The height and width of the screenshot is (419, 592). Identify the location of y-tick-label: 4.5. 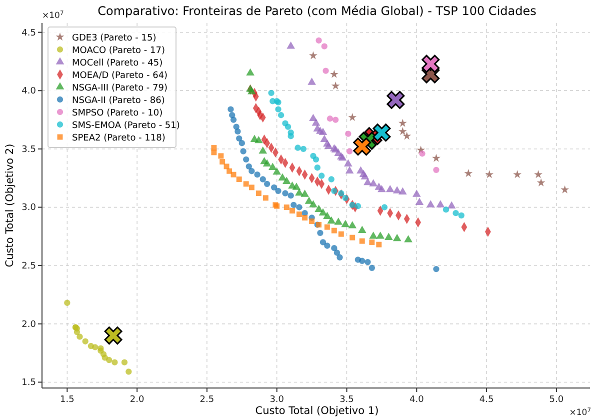
(29, 33).